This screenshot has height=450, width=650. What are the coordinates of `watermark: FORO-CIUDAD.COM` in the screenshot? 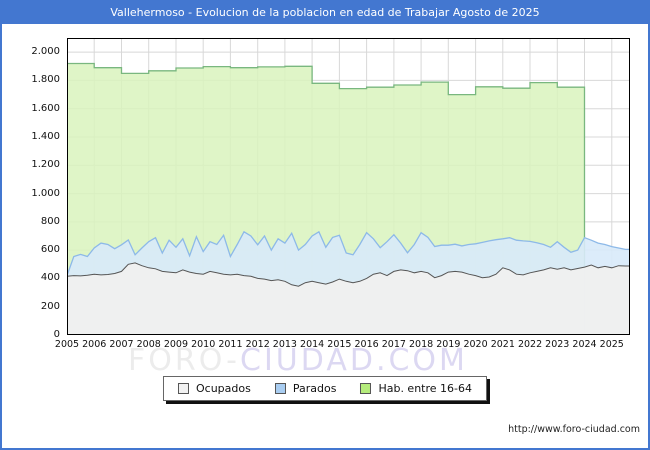 It's located at (298, 361).